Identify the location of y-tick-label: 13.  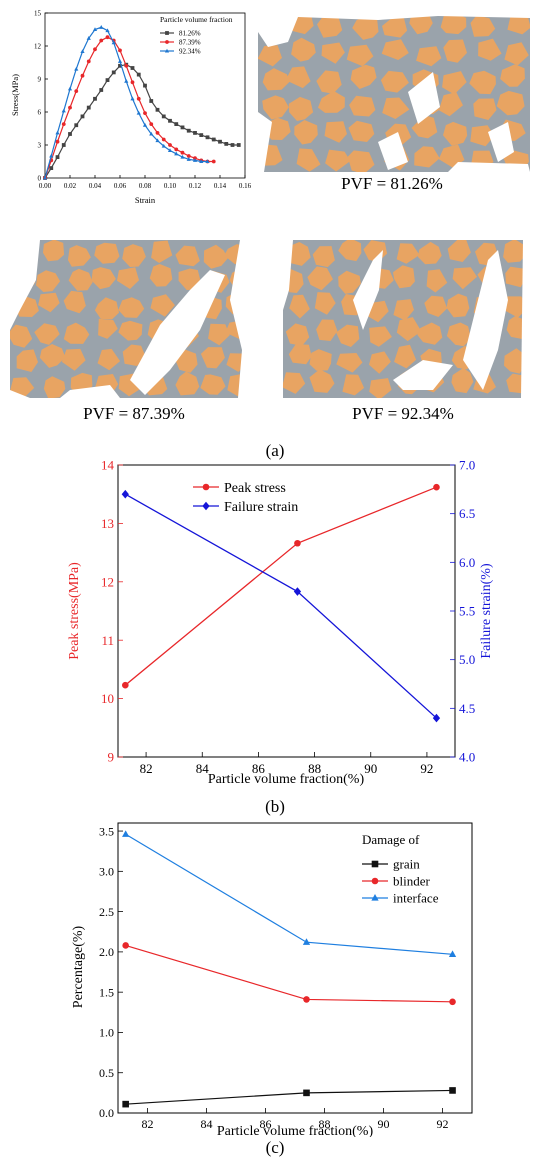
(107, 523).